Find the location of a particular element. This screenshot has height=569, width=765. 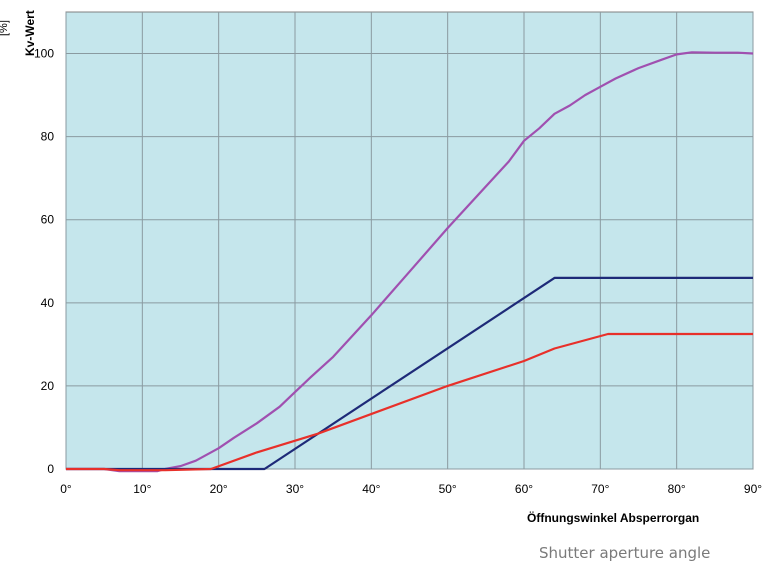

y-tick-label: 60 is located at coordinates (48, 220).